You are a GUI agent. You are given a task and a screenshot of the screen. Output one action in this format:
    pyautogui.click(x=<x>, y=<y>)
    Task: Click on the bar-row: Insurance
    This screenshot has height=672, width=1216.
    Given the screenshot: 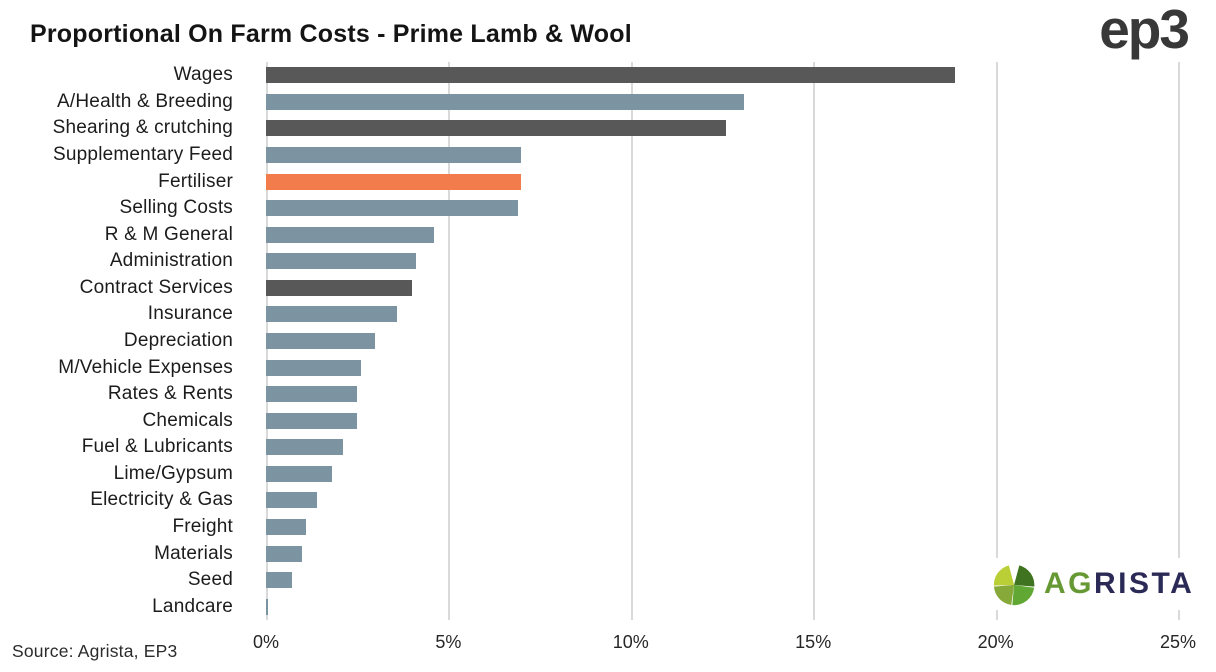 What is the action you would take?
    pyautogui.click(x=608, y=314)
    